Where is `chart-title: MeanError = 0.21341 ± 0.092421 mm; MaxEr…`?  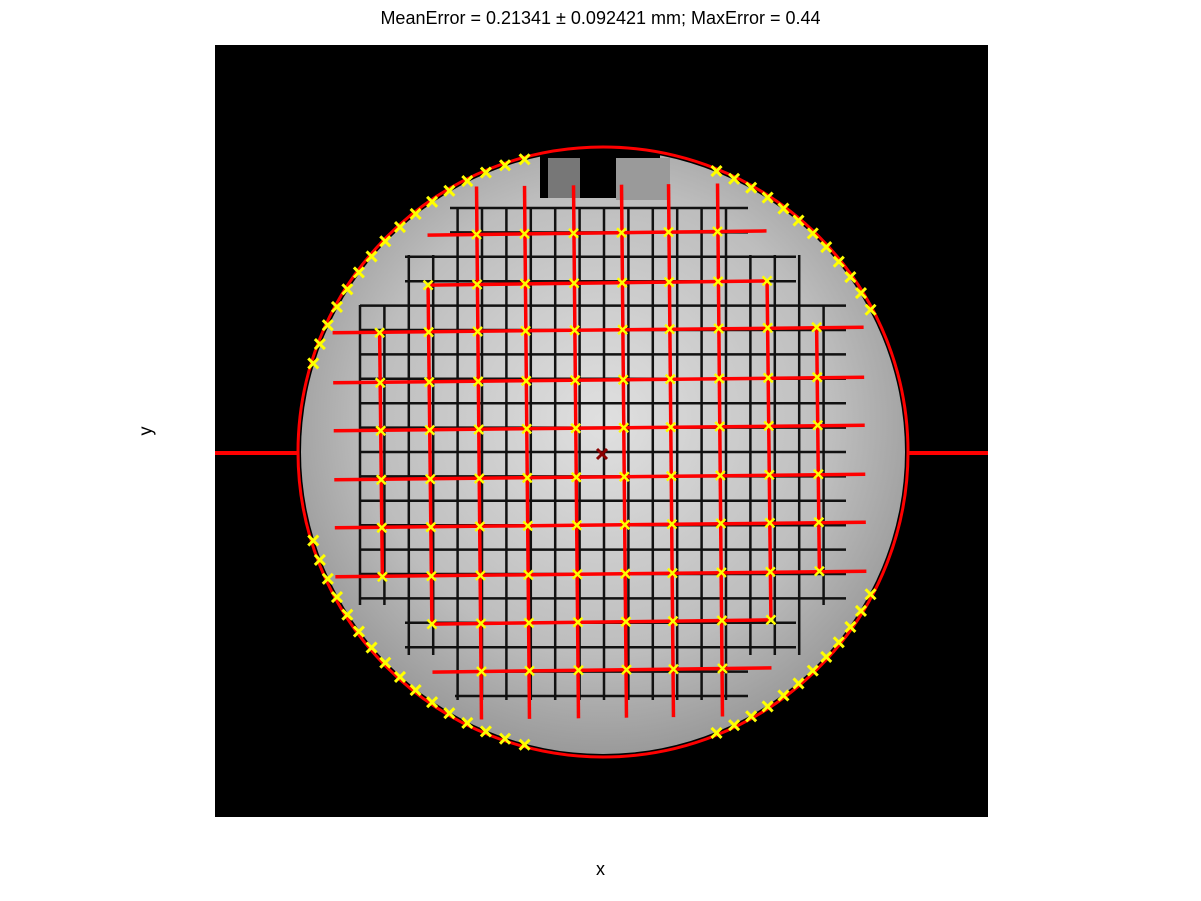
chart-title: MeanError = 0.21341 ± 0.092421 mm; MaxEr… is located at coordinates (600, 18).